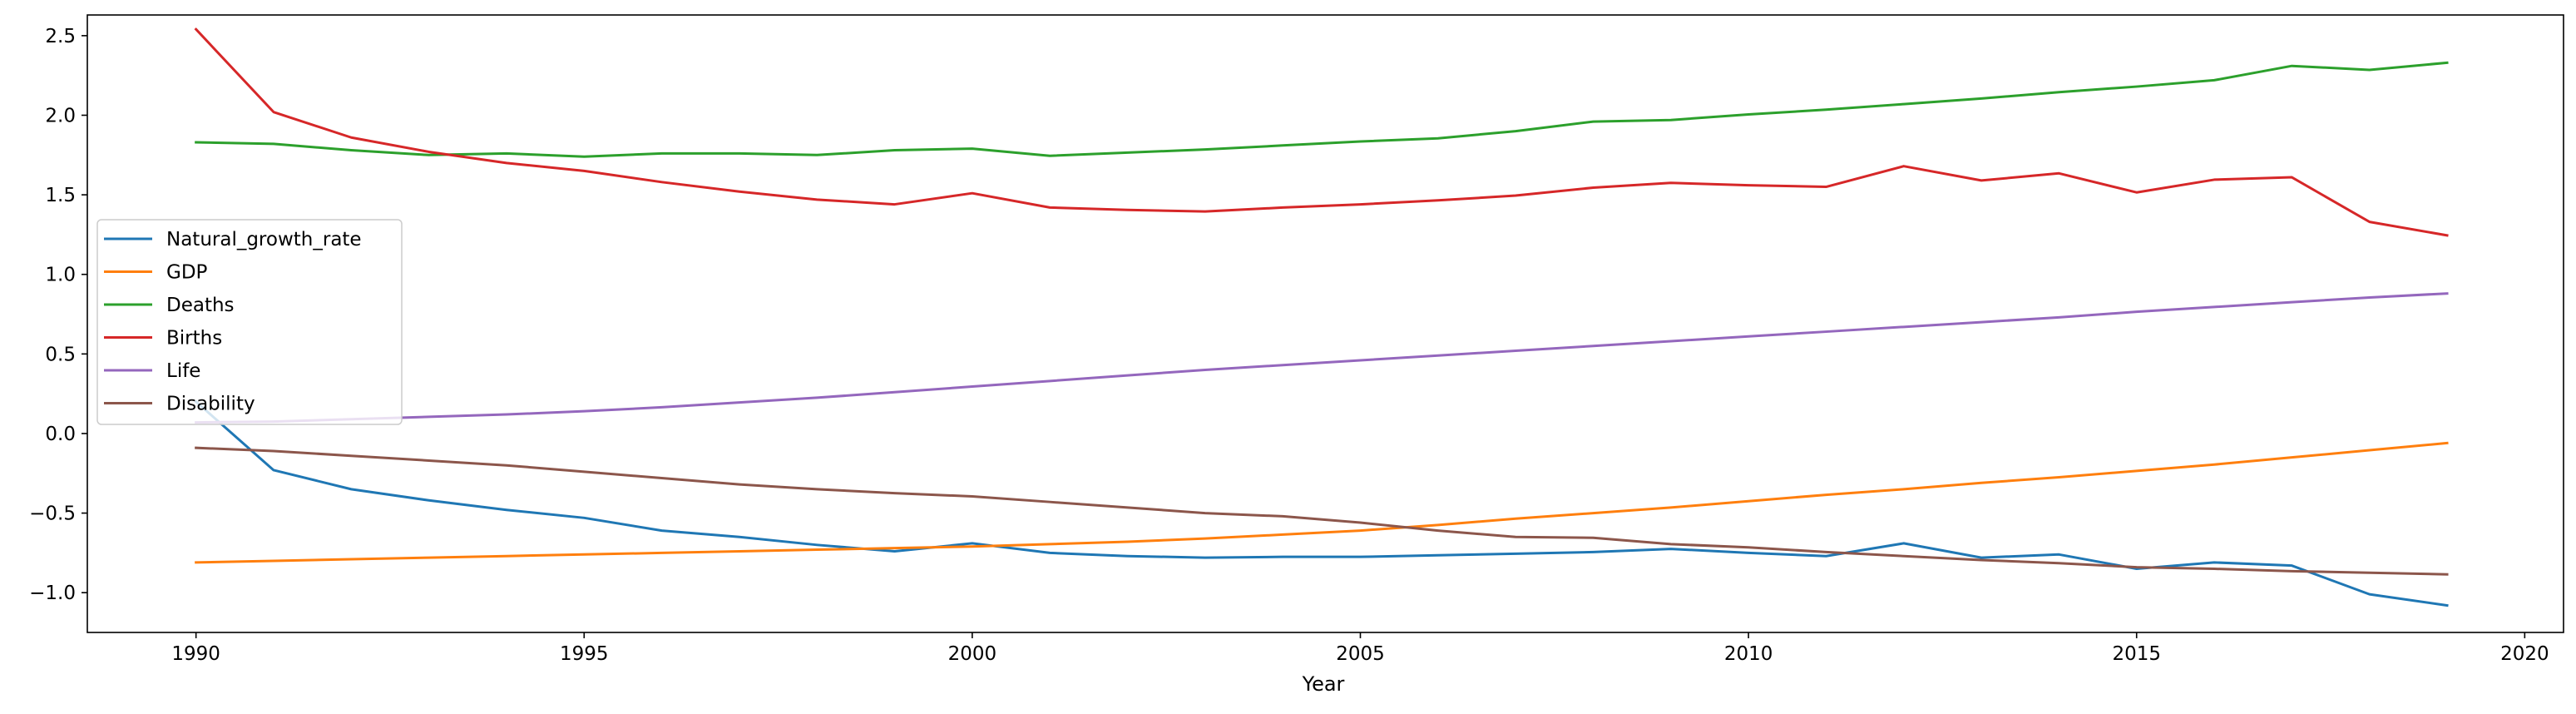 This screenshot has width=2576, height=714. I want to click on y-tick-label: −1.0, so click(52, 593).